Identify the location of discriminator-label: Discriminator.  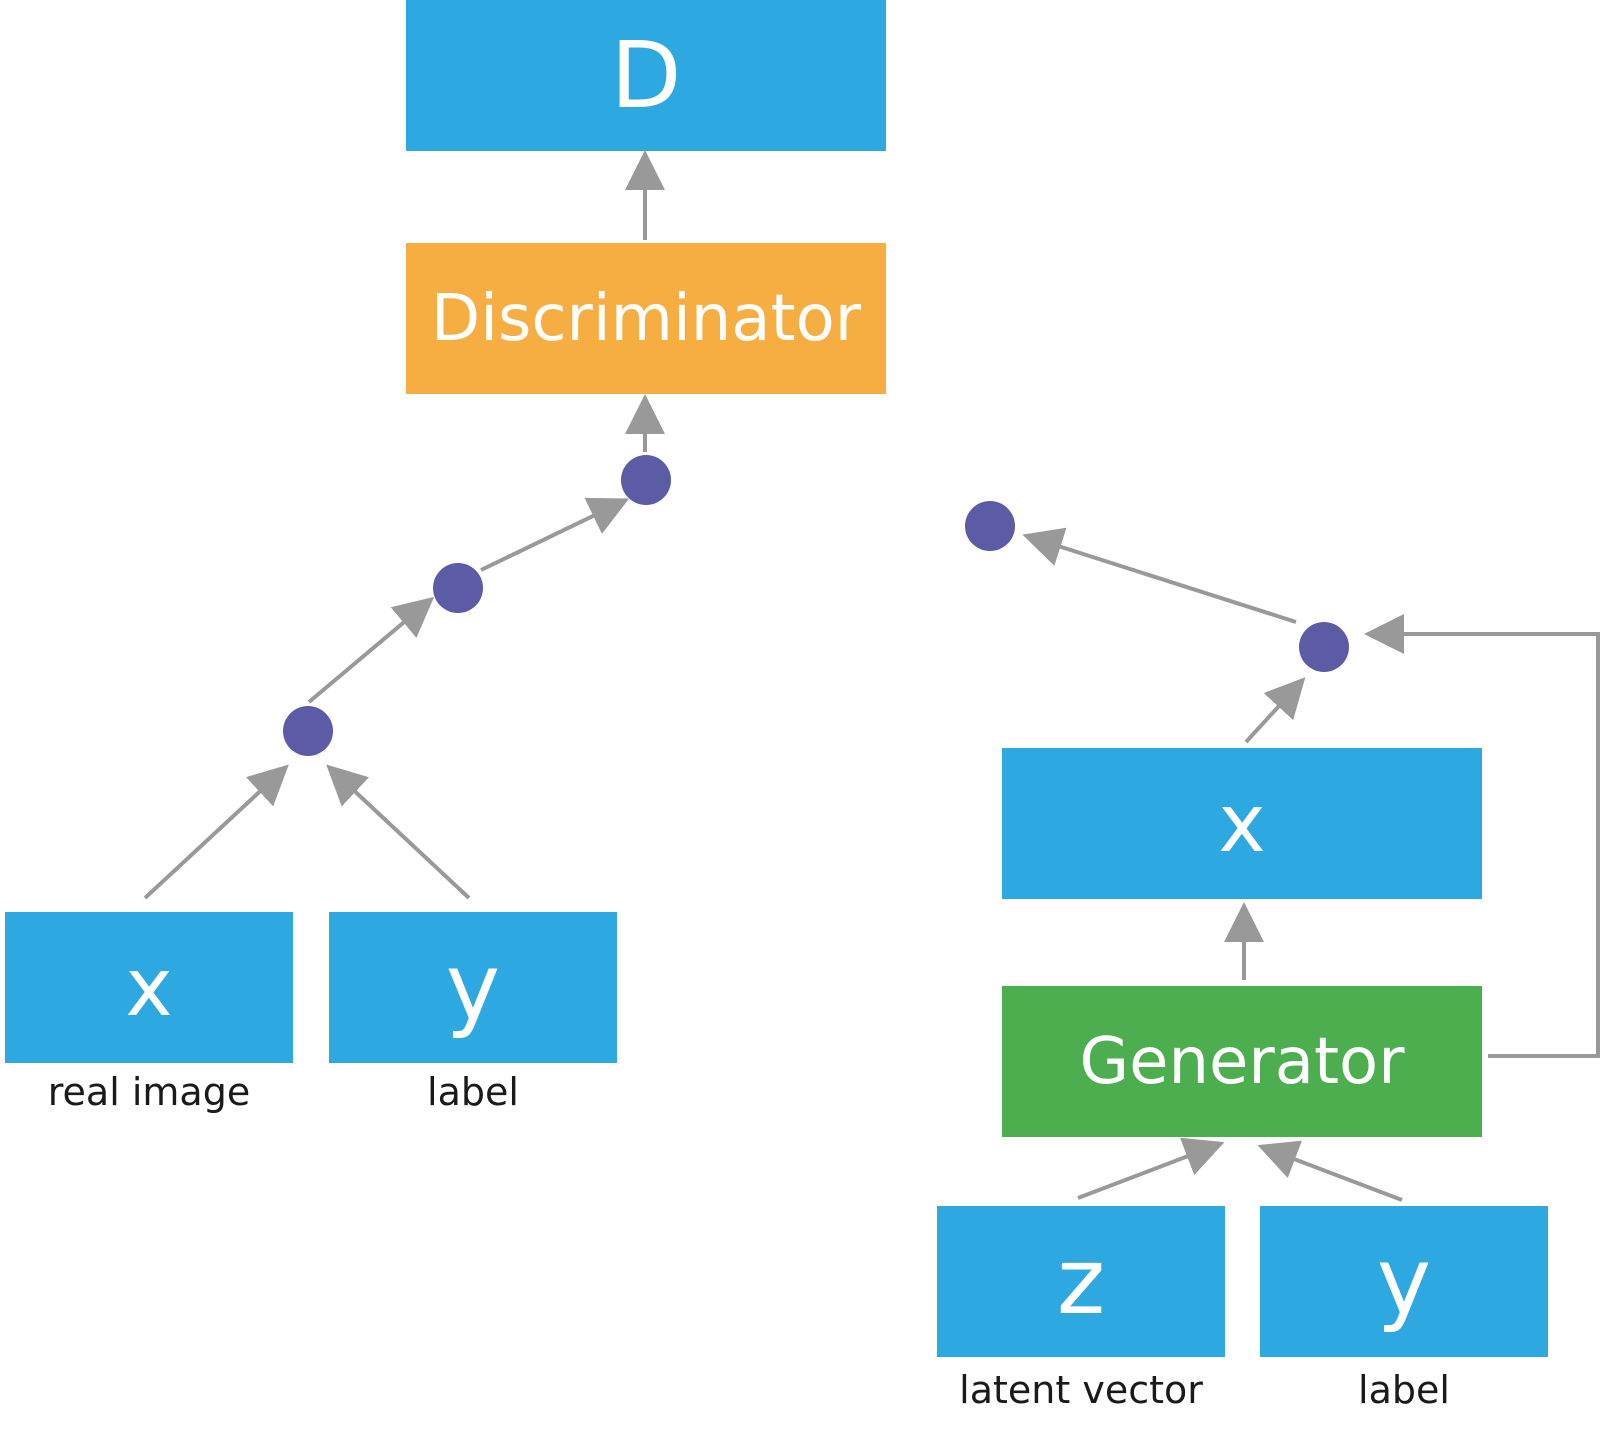
(646, 318).